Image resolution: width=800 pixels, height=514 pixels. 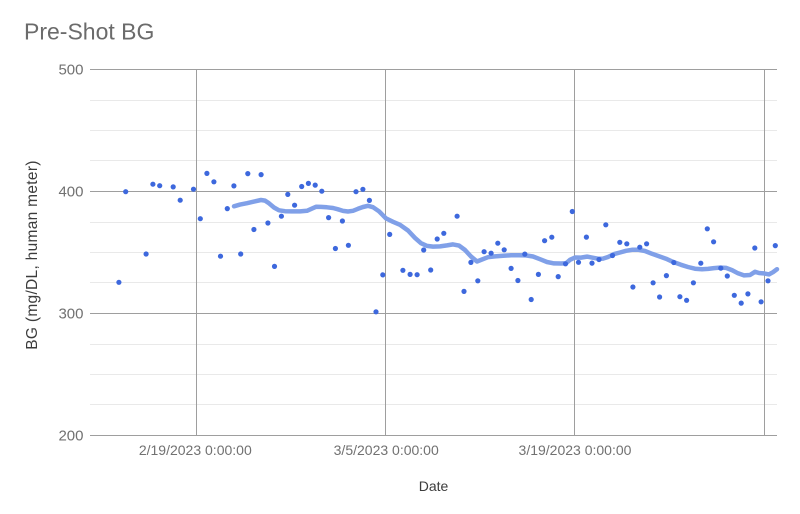 What do you see at coordinates (195, 450) in the screenshot?
I see `svg-text: 2/19/2023 0:00:00` at bounding box center [195, 450].